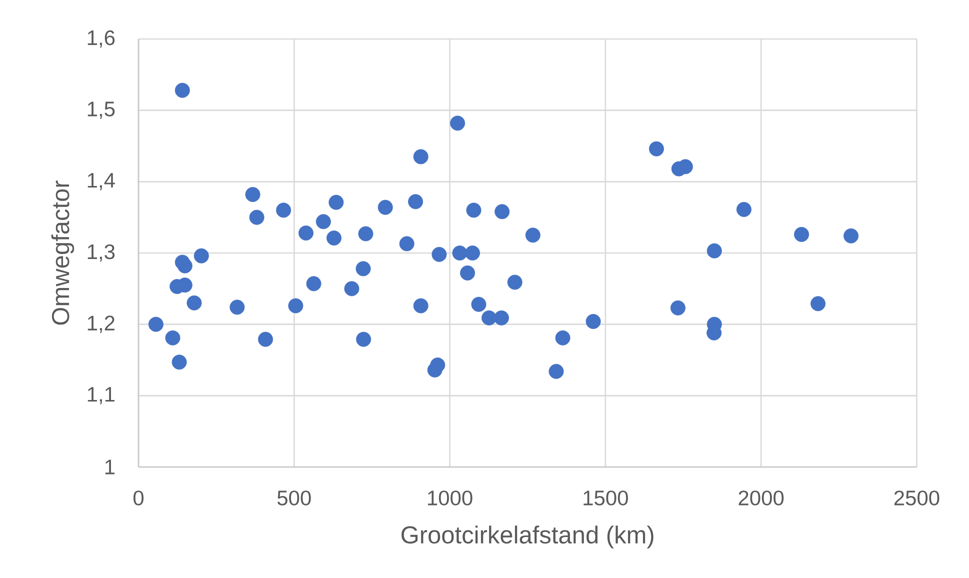 This screenshot has width=969, height=578. What do you see at coordinates (101, 253) in the screenshot?
I see `y-tick-label: 1,3` at bounding box center [101, 253].